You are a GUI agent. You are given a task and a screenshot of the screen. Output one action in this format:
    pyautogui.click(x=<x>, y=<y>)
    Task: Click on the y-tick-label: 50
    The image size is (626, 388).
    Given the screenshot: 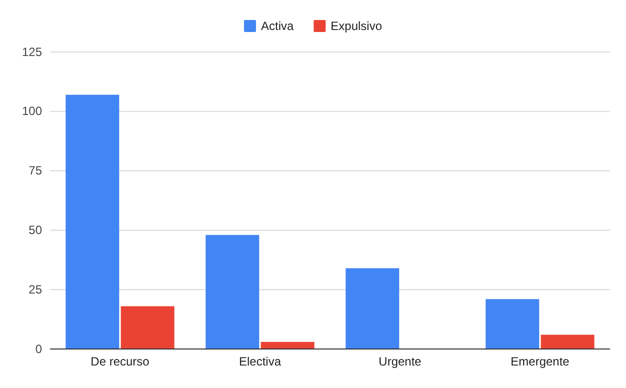 What is the action you would take?
    pyautogui.click(x=35, y=230)
    